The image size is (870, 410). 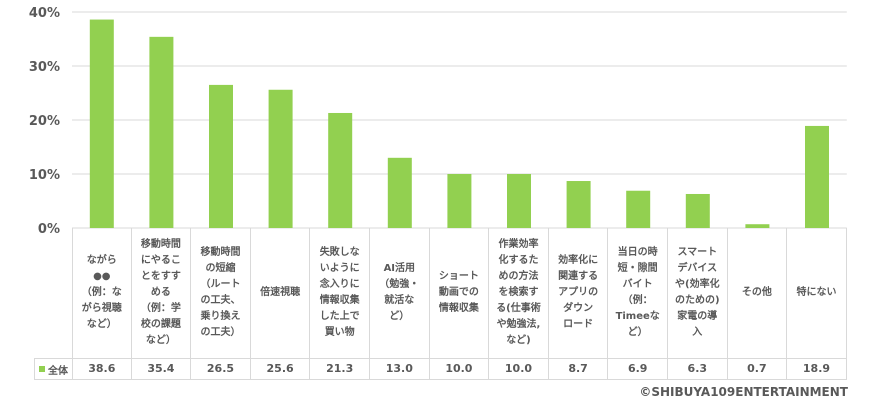 I want to click on data-label: 0.7, so click(x=757, y=369).